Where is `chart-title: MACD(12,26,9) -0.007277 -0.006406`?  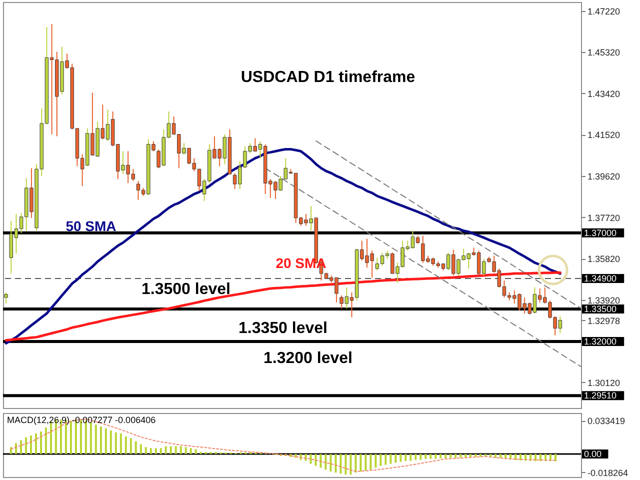
chart-title: MACD(12,26,9) -0.007277 -0.006406 is located at coordinates (81, 420).